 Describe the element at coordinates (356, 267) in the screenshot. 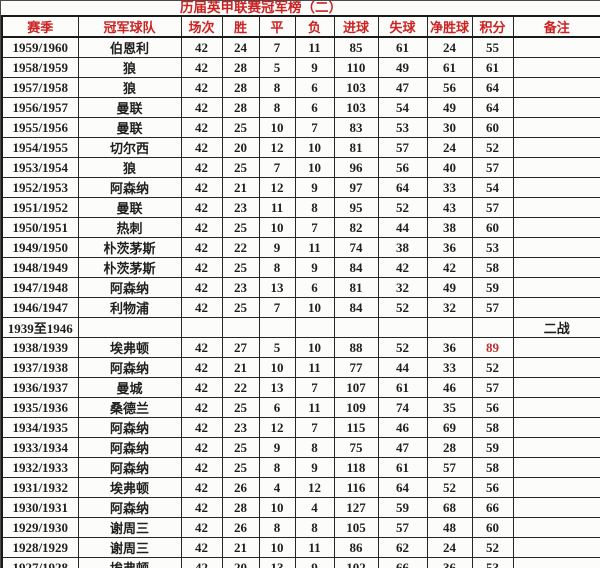

I see `cell: 84` at that location.